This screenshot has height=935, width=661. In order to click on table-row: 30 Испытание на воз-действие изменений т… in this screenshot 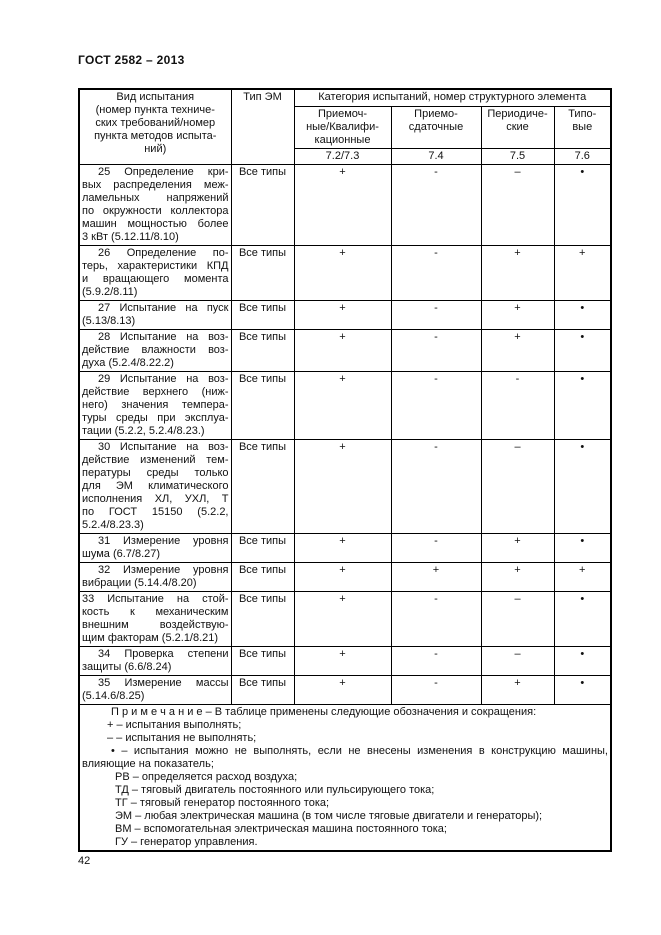, I will do `click(345, 486)`.